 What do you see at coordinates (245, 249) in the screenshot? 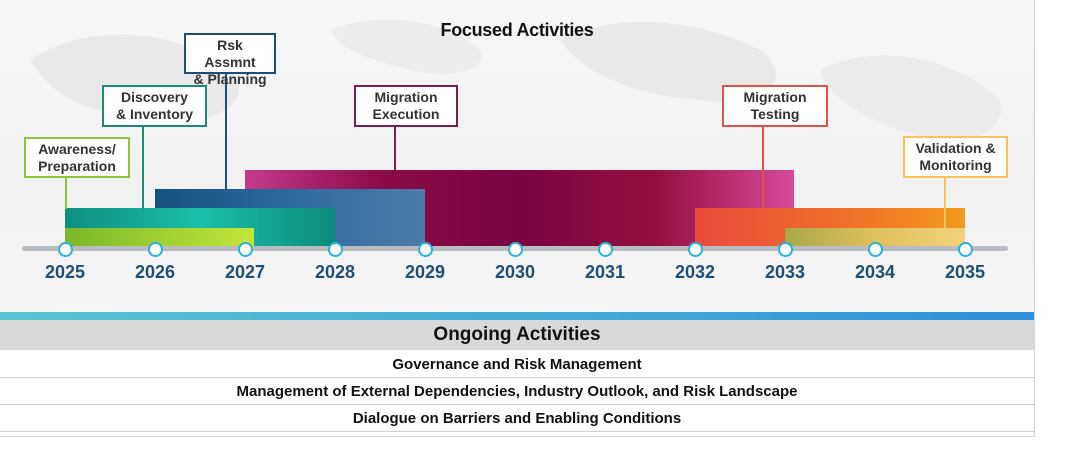
I see `tick-dot-2027` at bounding box center [245, 249].